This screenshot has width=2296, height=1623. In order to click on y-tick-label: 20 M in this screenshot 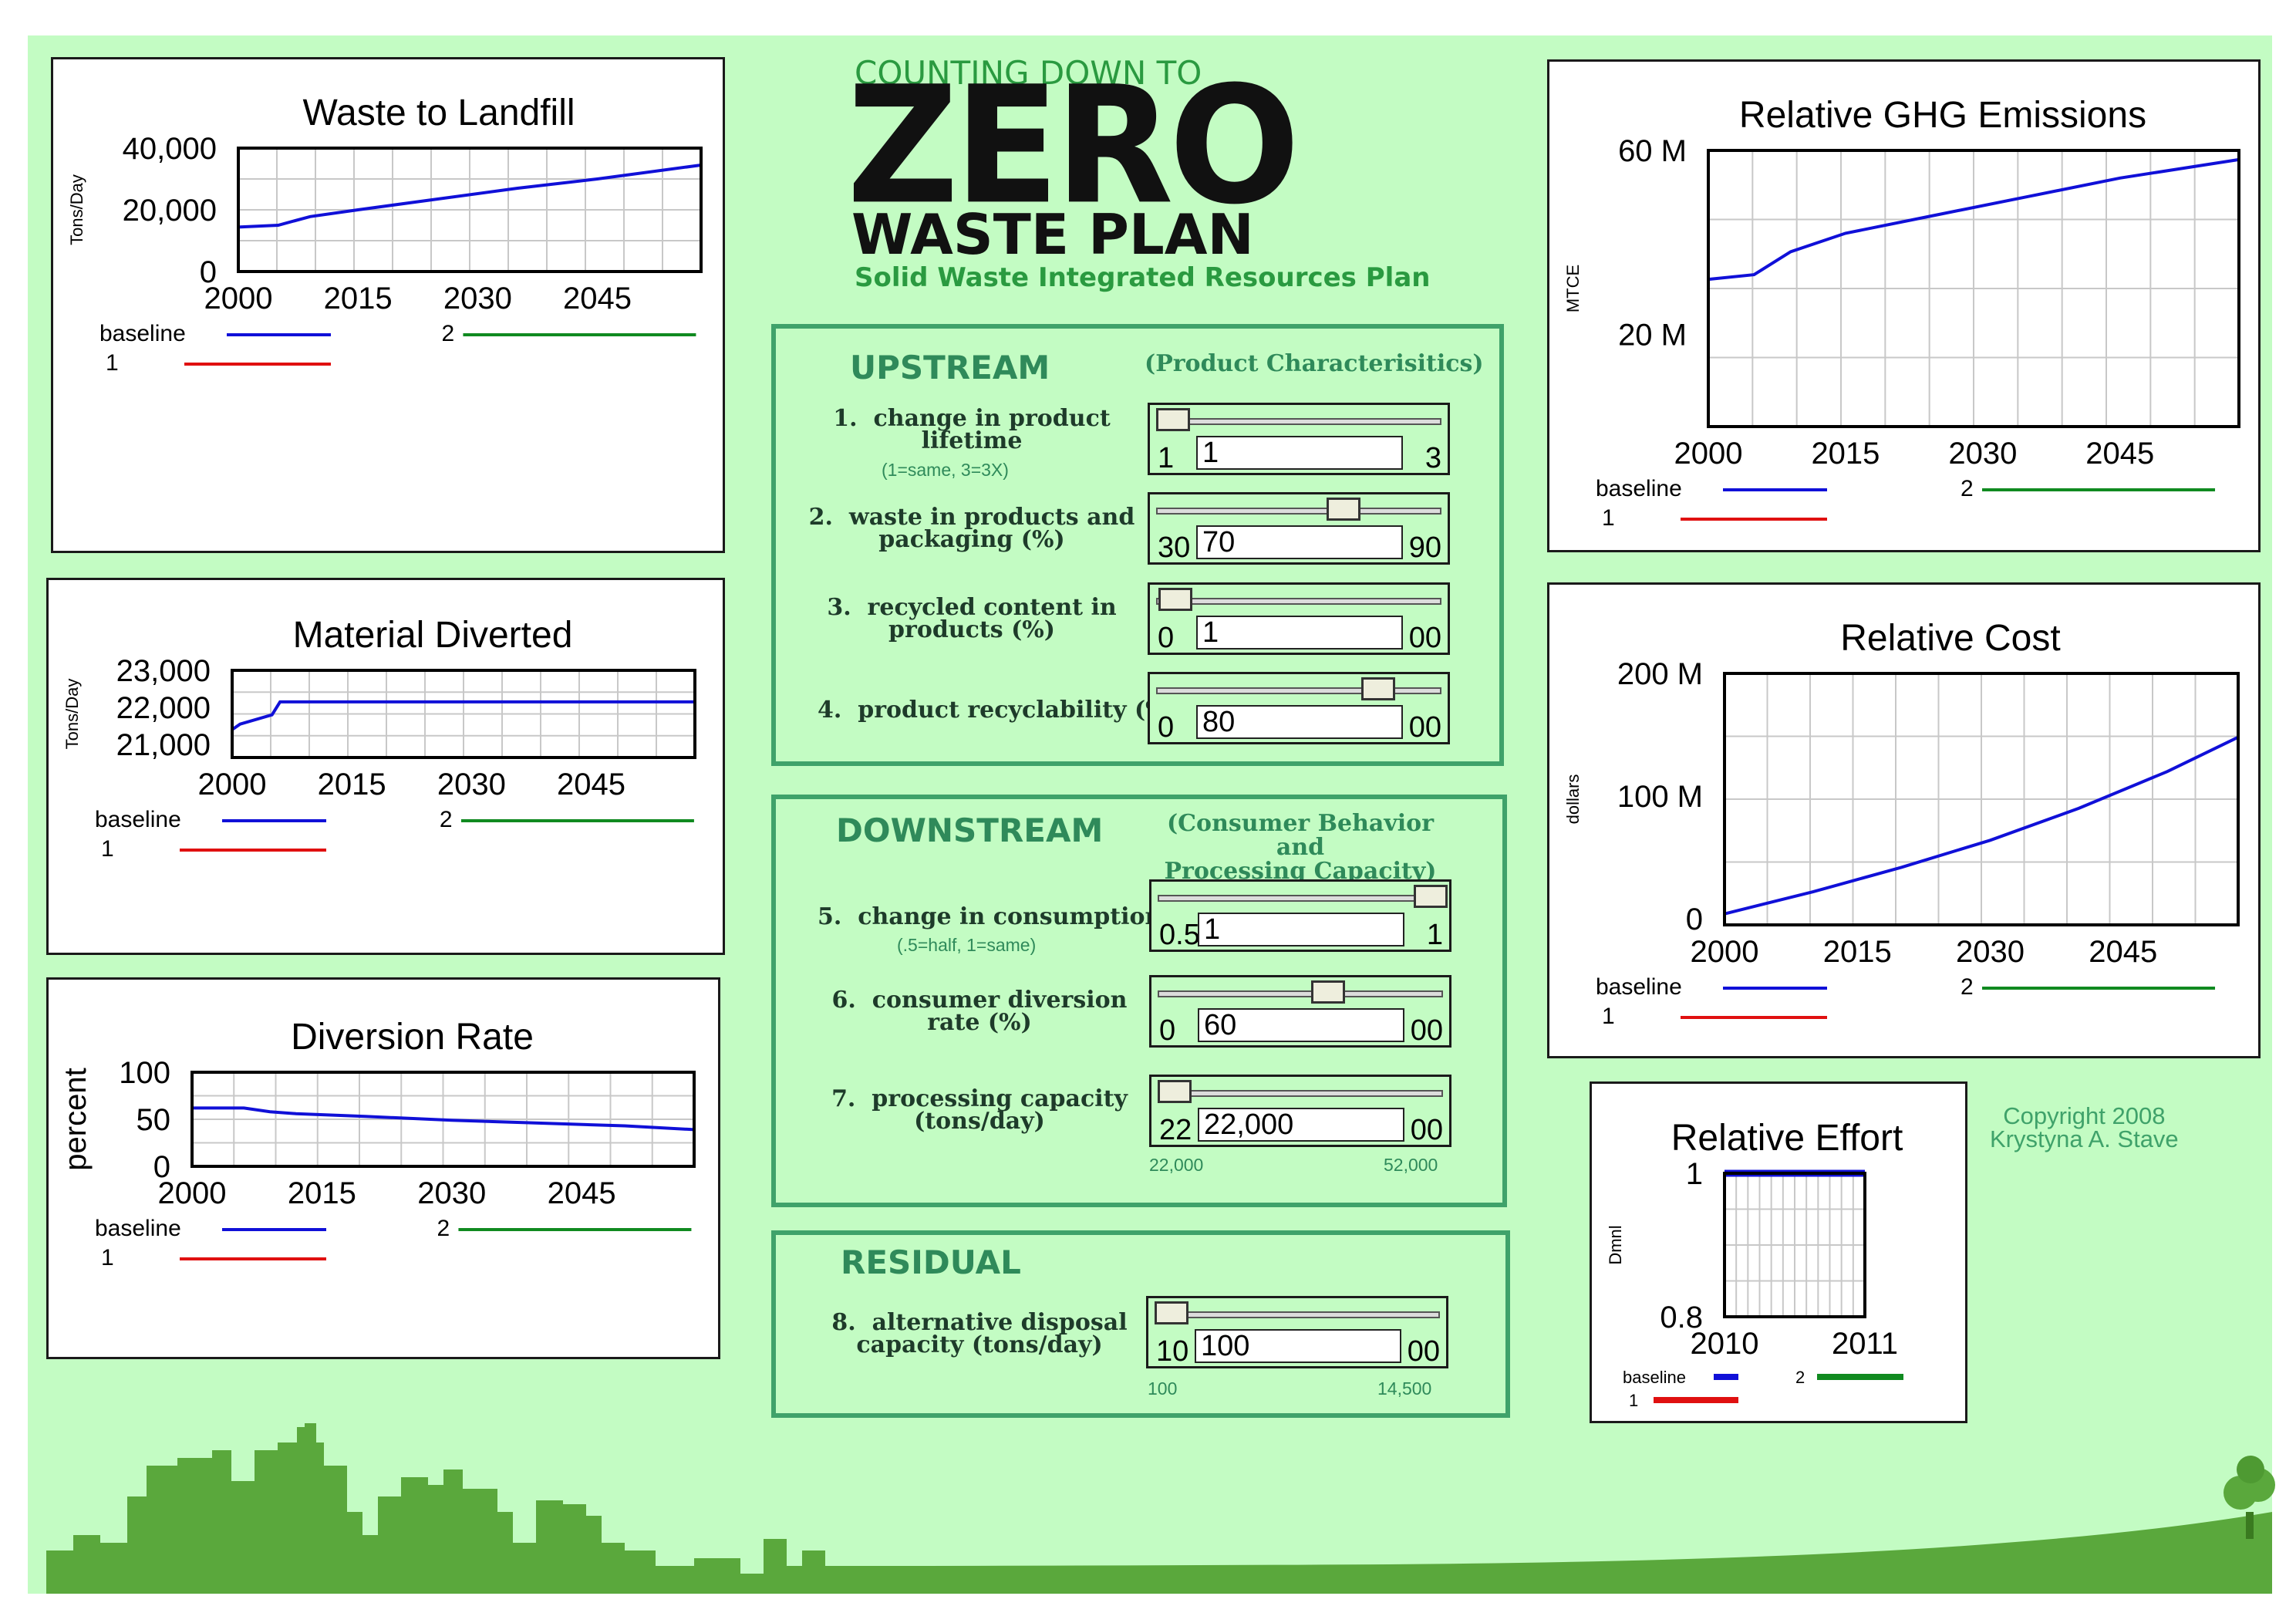, I will do `click(1652, 336)`.